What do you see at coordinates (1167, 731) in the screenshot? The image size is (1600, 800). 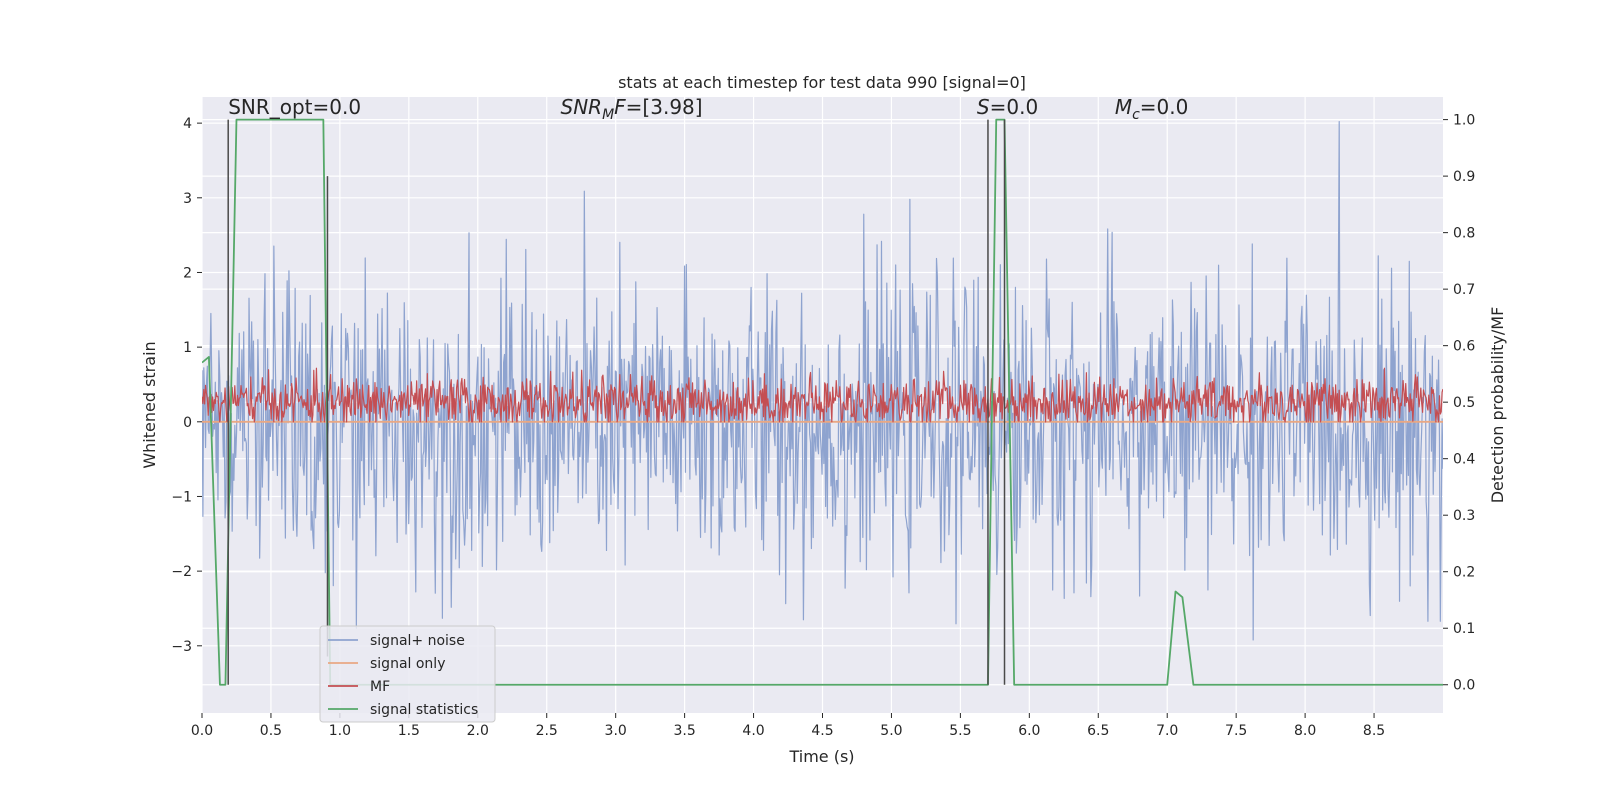 I see `x-tick-label-14: 7.0` at bounding box center [1167, 731].